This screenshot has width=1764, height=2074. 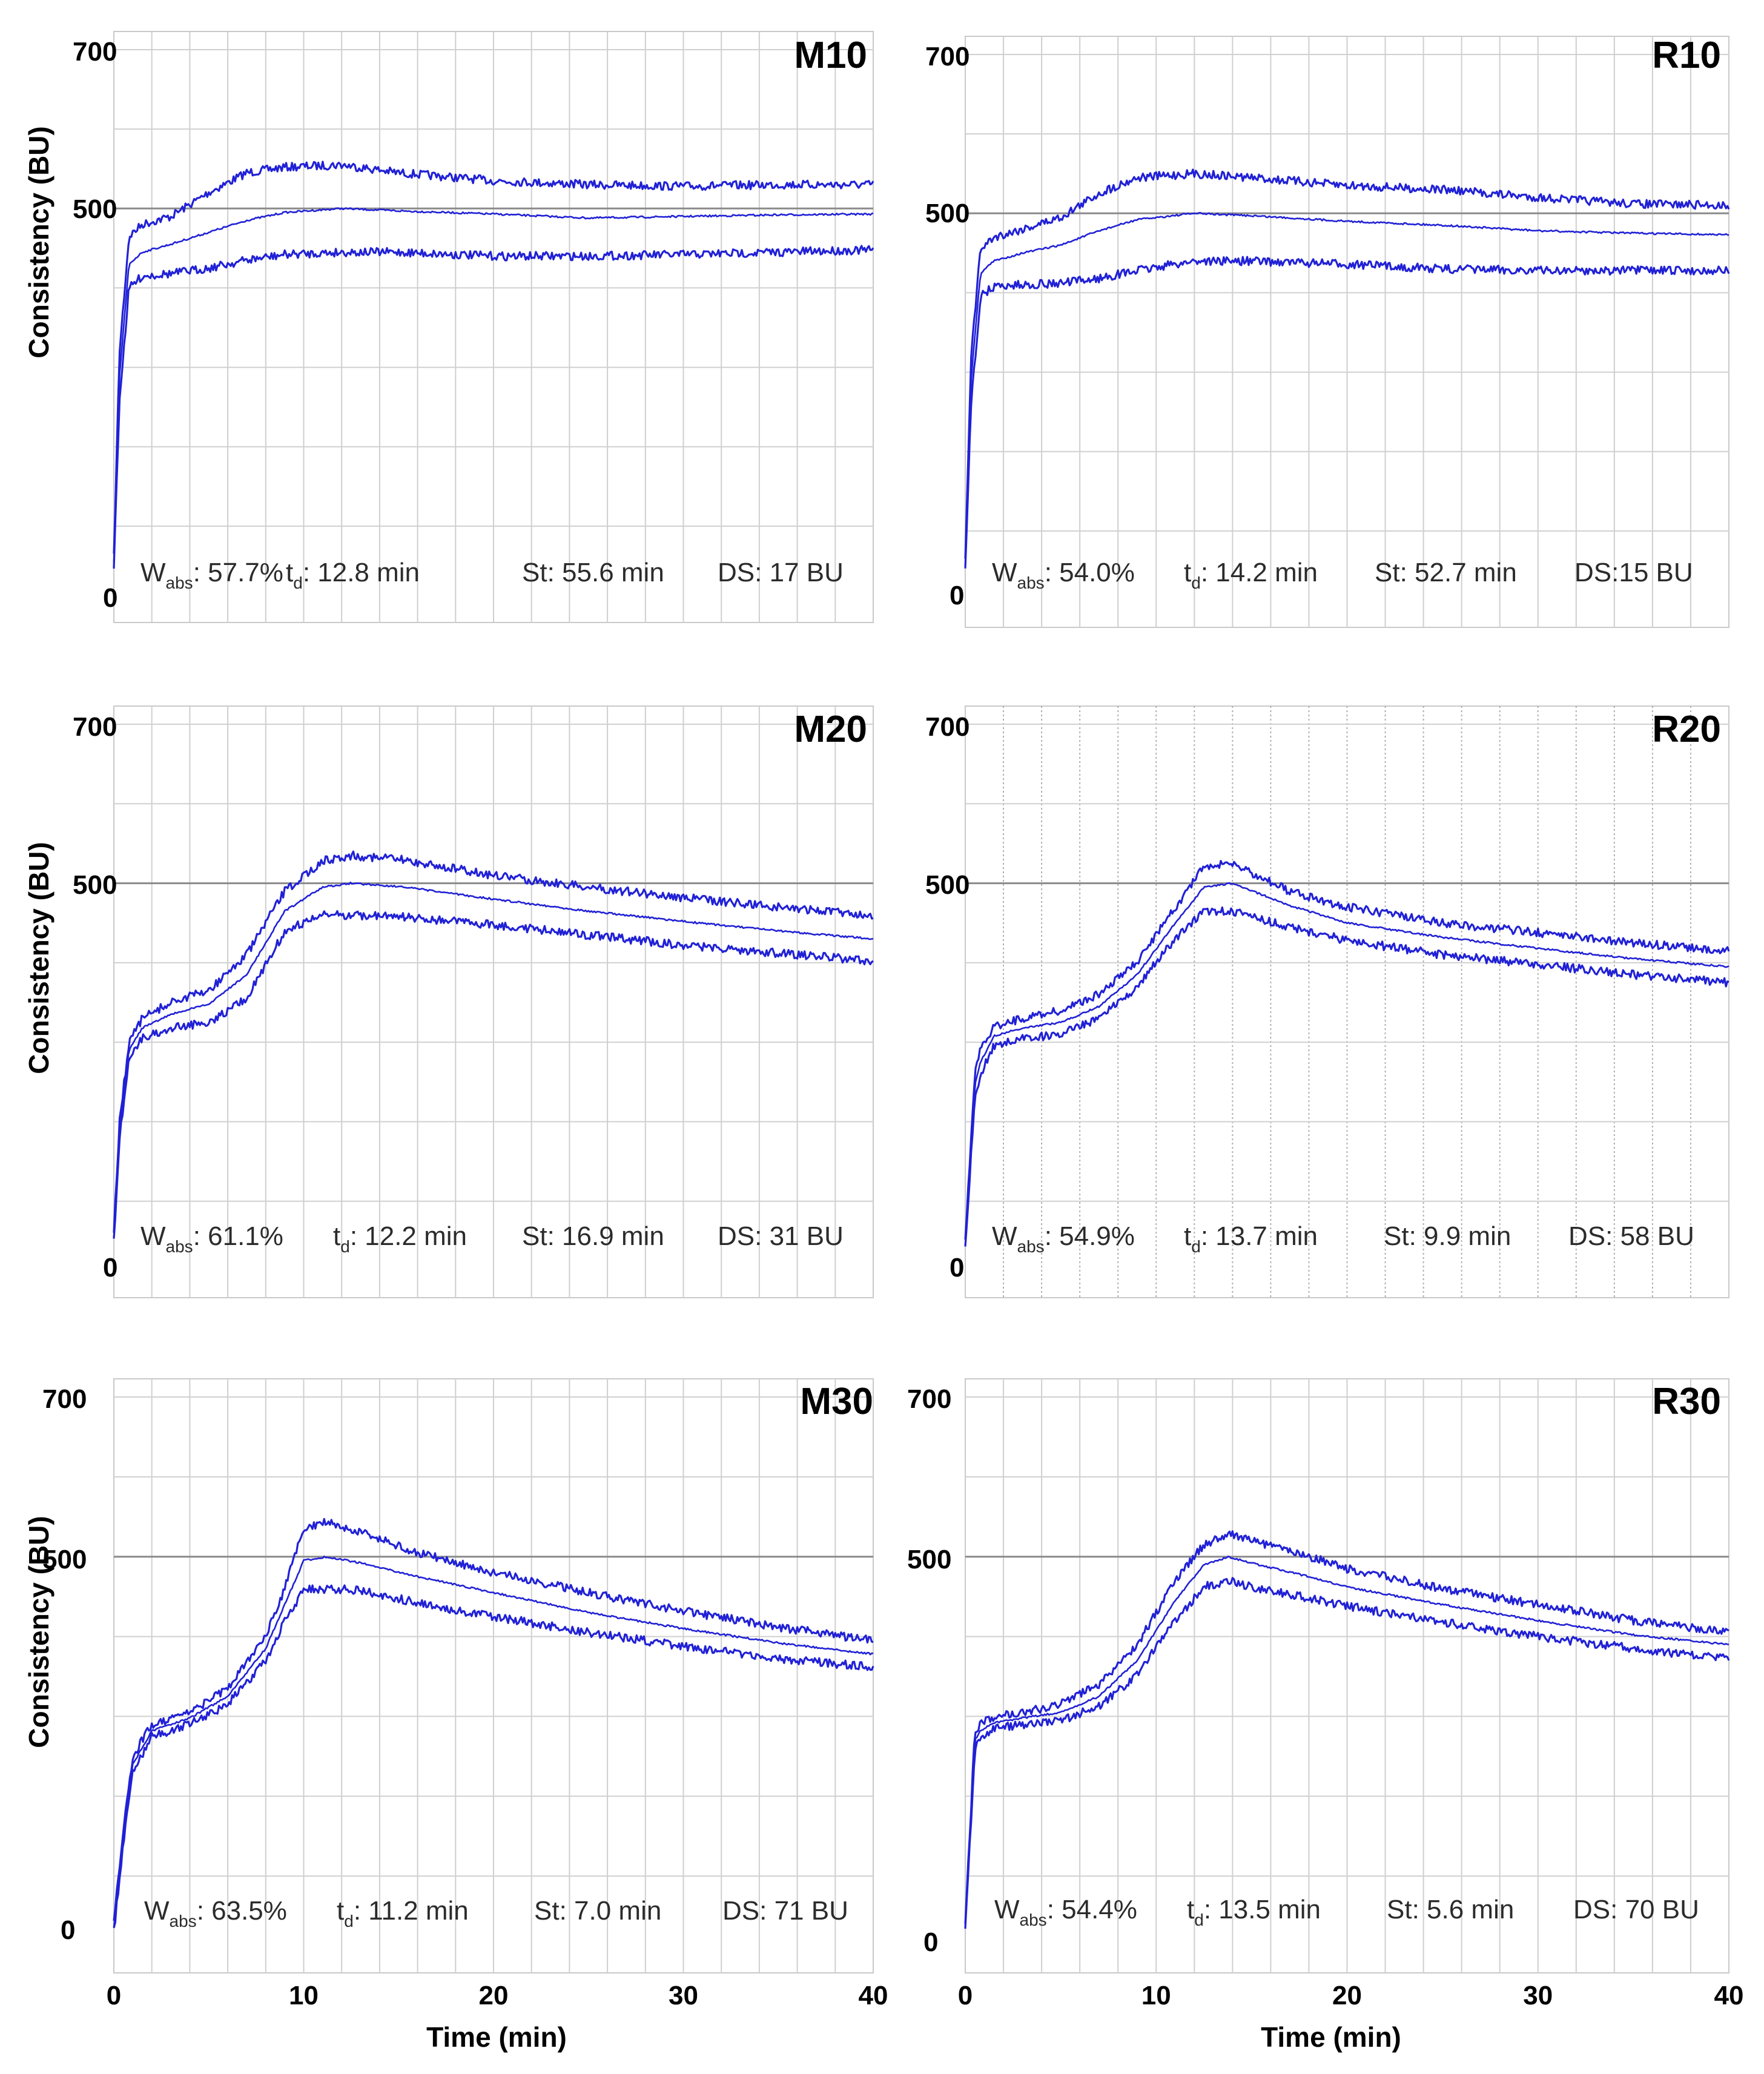 What do you see at coordinates (211, 1238) in the screenshot?
I see `stat-water-absorption: Wabs: 61.1%` at bounding box center [211, 1238].